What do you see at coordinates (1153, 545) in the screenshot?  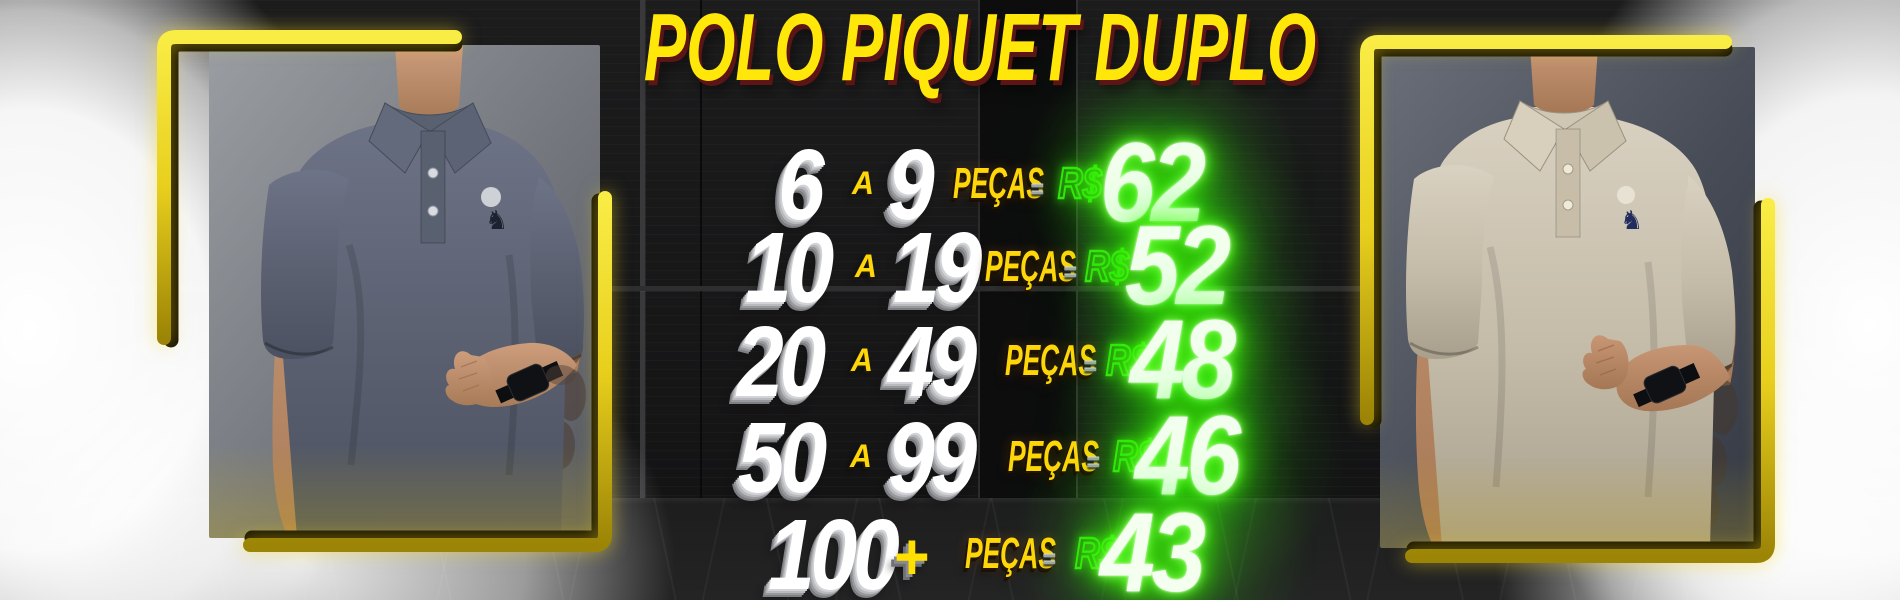 I see `tier-price-value: 43` at bounding box center [1153, 545].